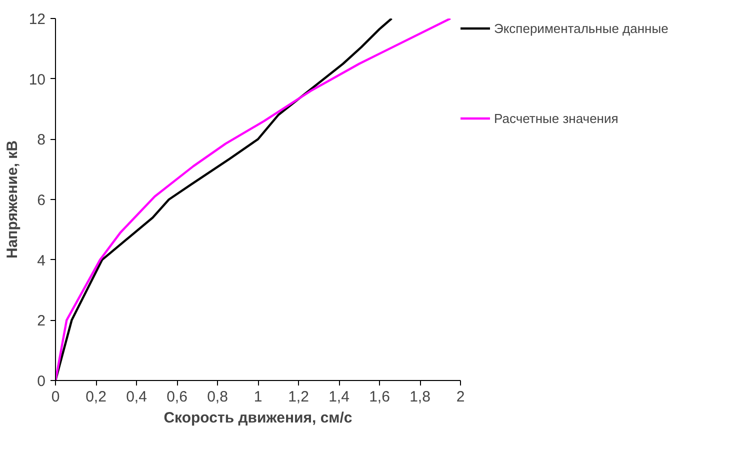 The height and width of the screenshot is (459, 733). I want to click on x-tick-label: 1,8, so click(420, 397).